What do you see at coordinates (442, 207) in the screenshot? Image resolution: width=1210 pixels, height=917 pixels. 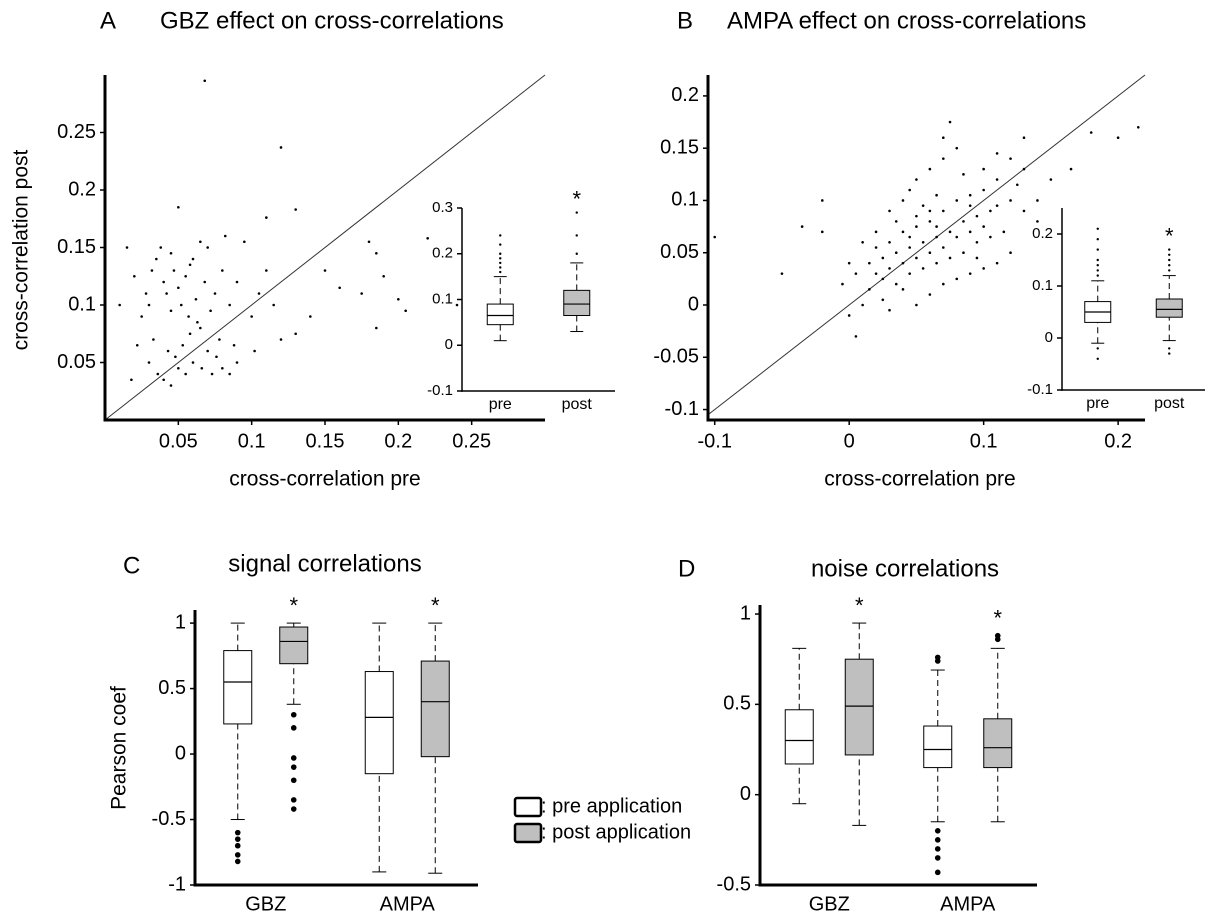 I see `y-tick-label: 0.3` at bounding box center [442, 207].